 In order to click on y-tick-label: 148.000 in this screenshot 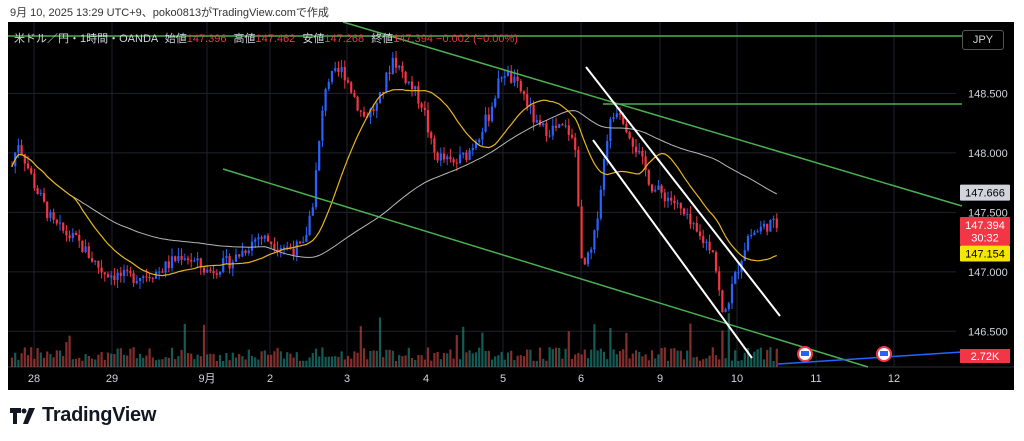, I will do `click(988, 154)`.